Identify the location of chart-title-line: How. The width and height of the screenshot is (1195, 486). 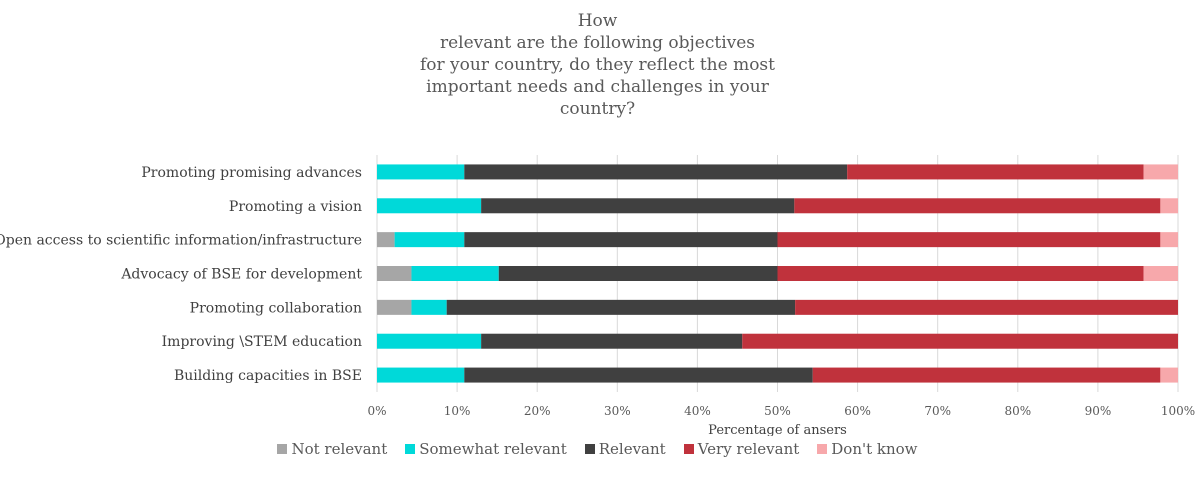
(597, 21).